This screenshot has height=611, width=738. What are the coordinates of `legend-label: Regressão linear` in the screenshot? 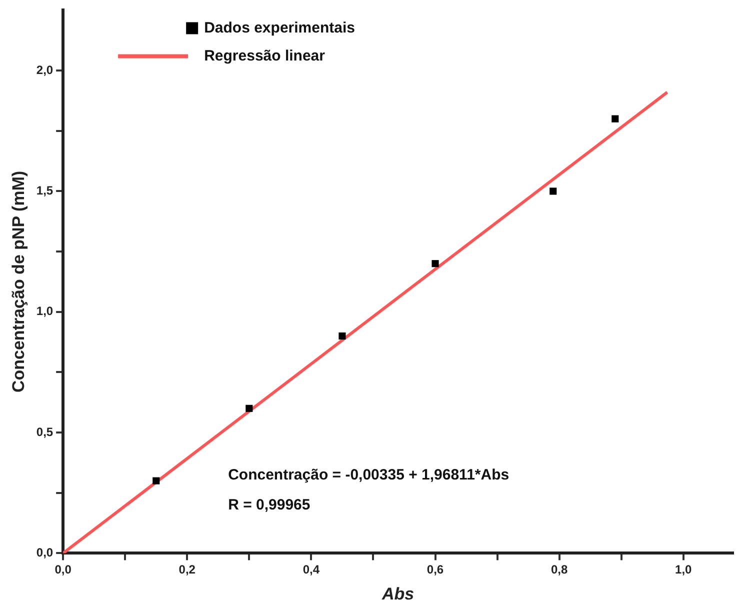 It's located at (265, 55).